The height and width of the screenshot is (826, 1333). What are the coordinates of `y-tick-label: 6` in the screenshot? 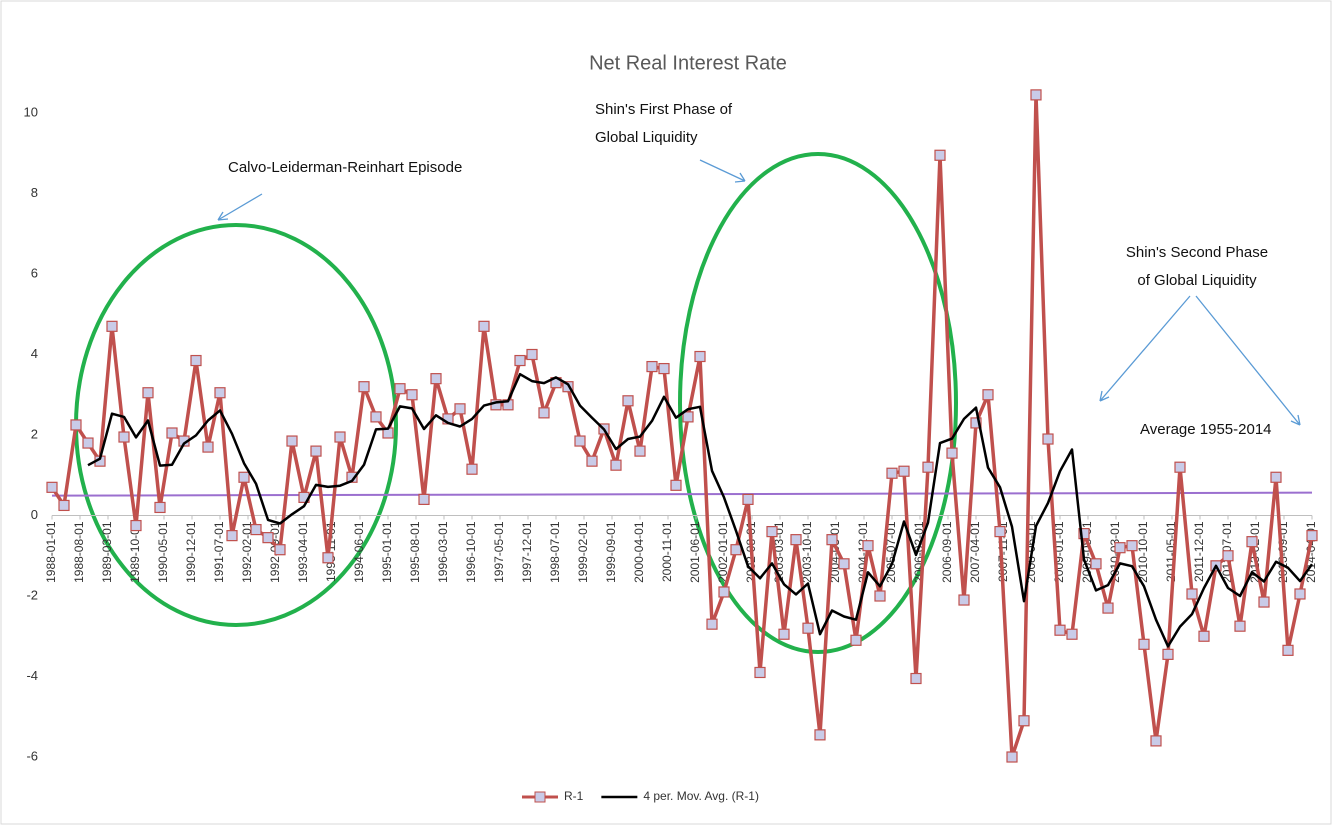 It's located at (34, 272).